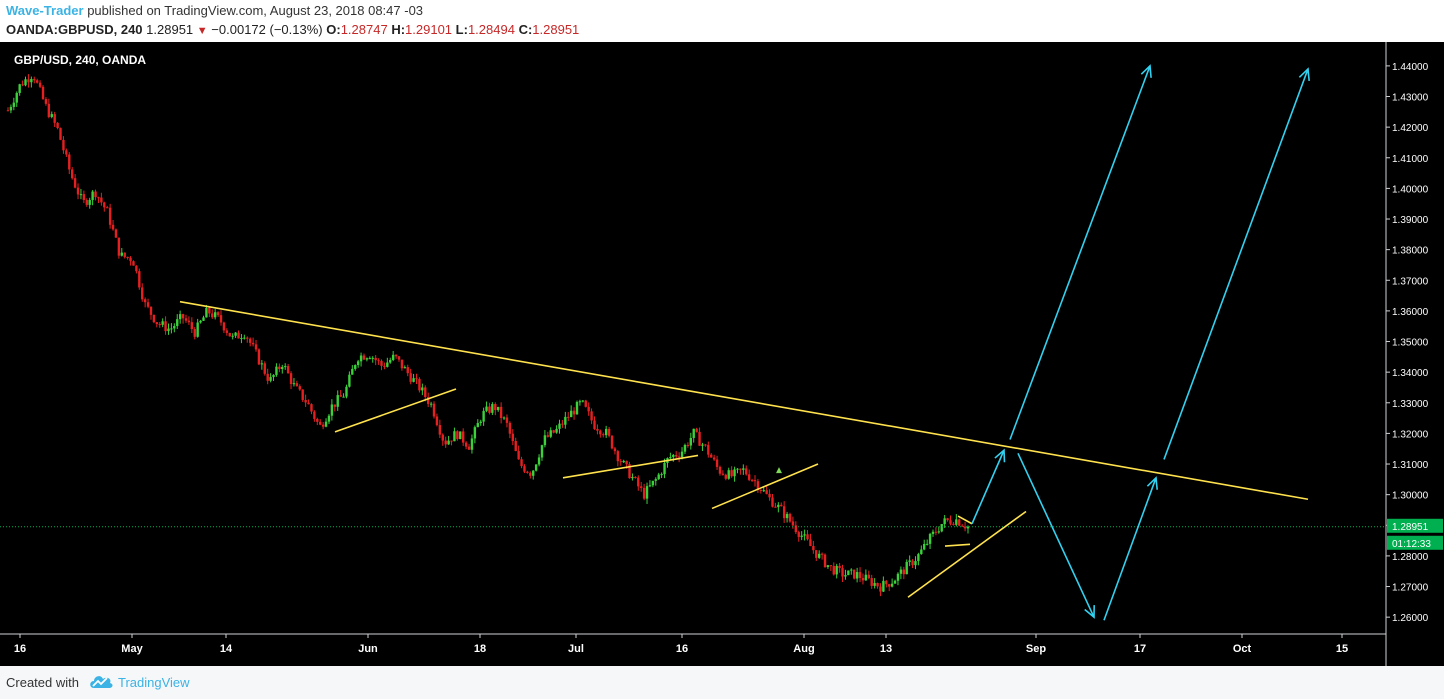  What do you see at coordinates (429, 29) in the screenshot?
I see `high-value: 1.29101` at bounding box center [429, 29].